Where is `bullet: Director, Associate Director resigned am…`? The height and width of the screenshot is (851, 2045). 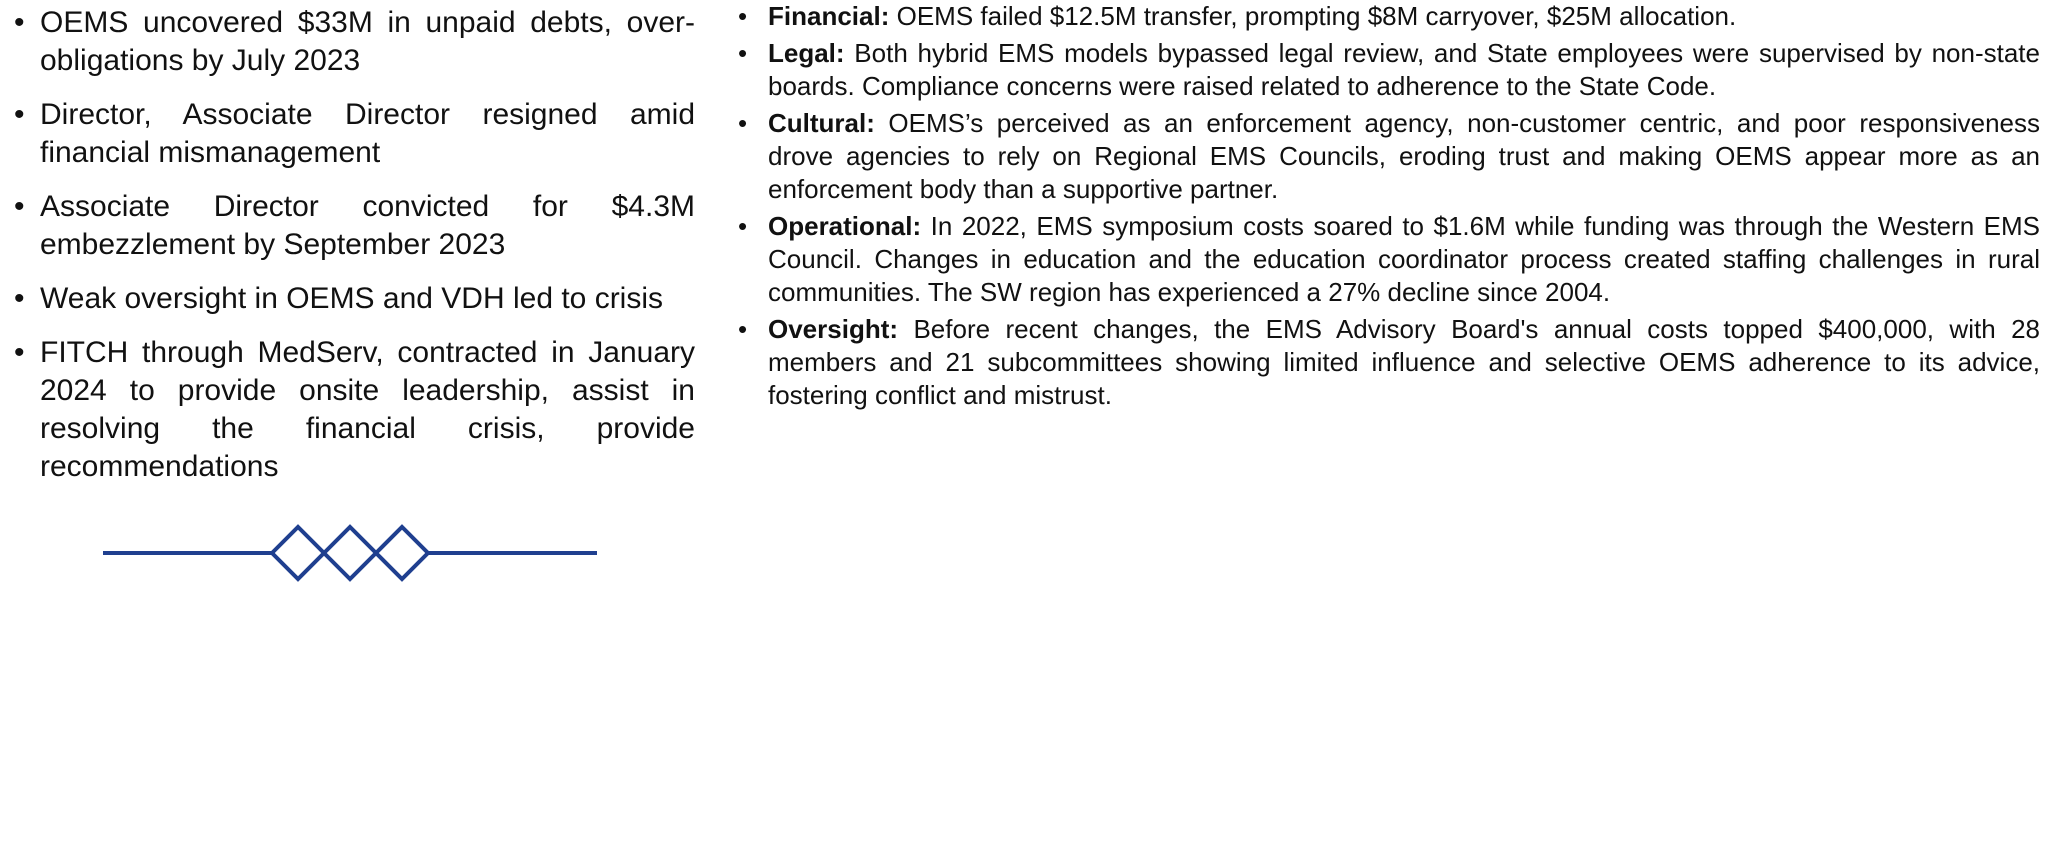 bullet: Director, Associate Director resigned am… is located at coordinates (354, 134).